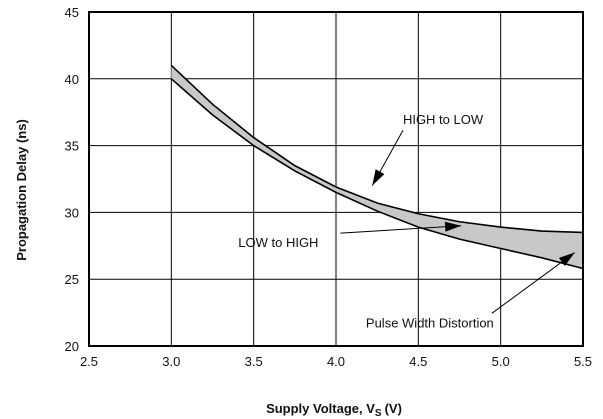 Image resolution: width=603 pixels, height=419 pixels. Describe the element at coordinates (72, 146) in the screenshot. I see `y-tick-label: 35` at that location.